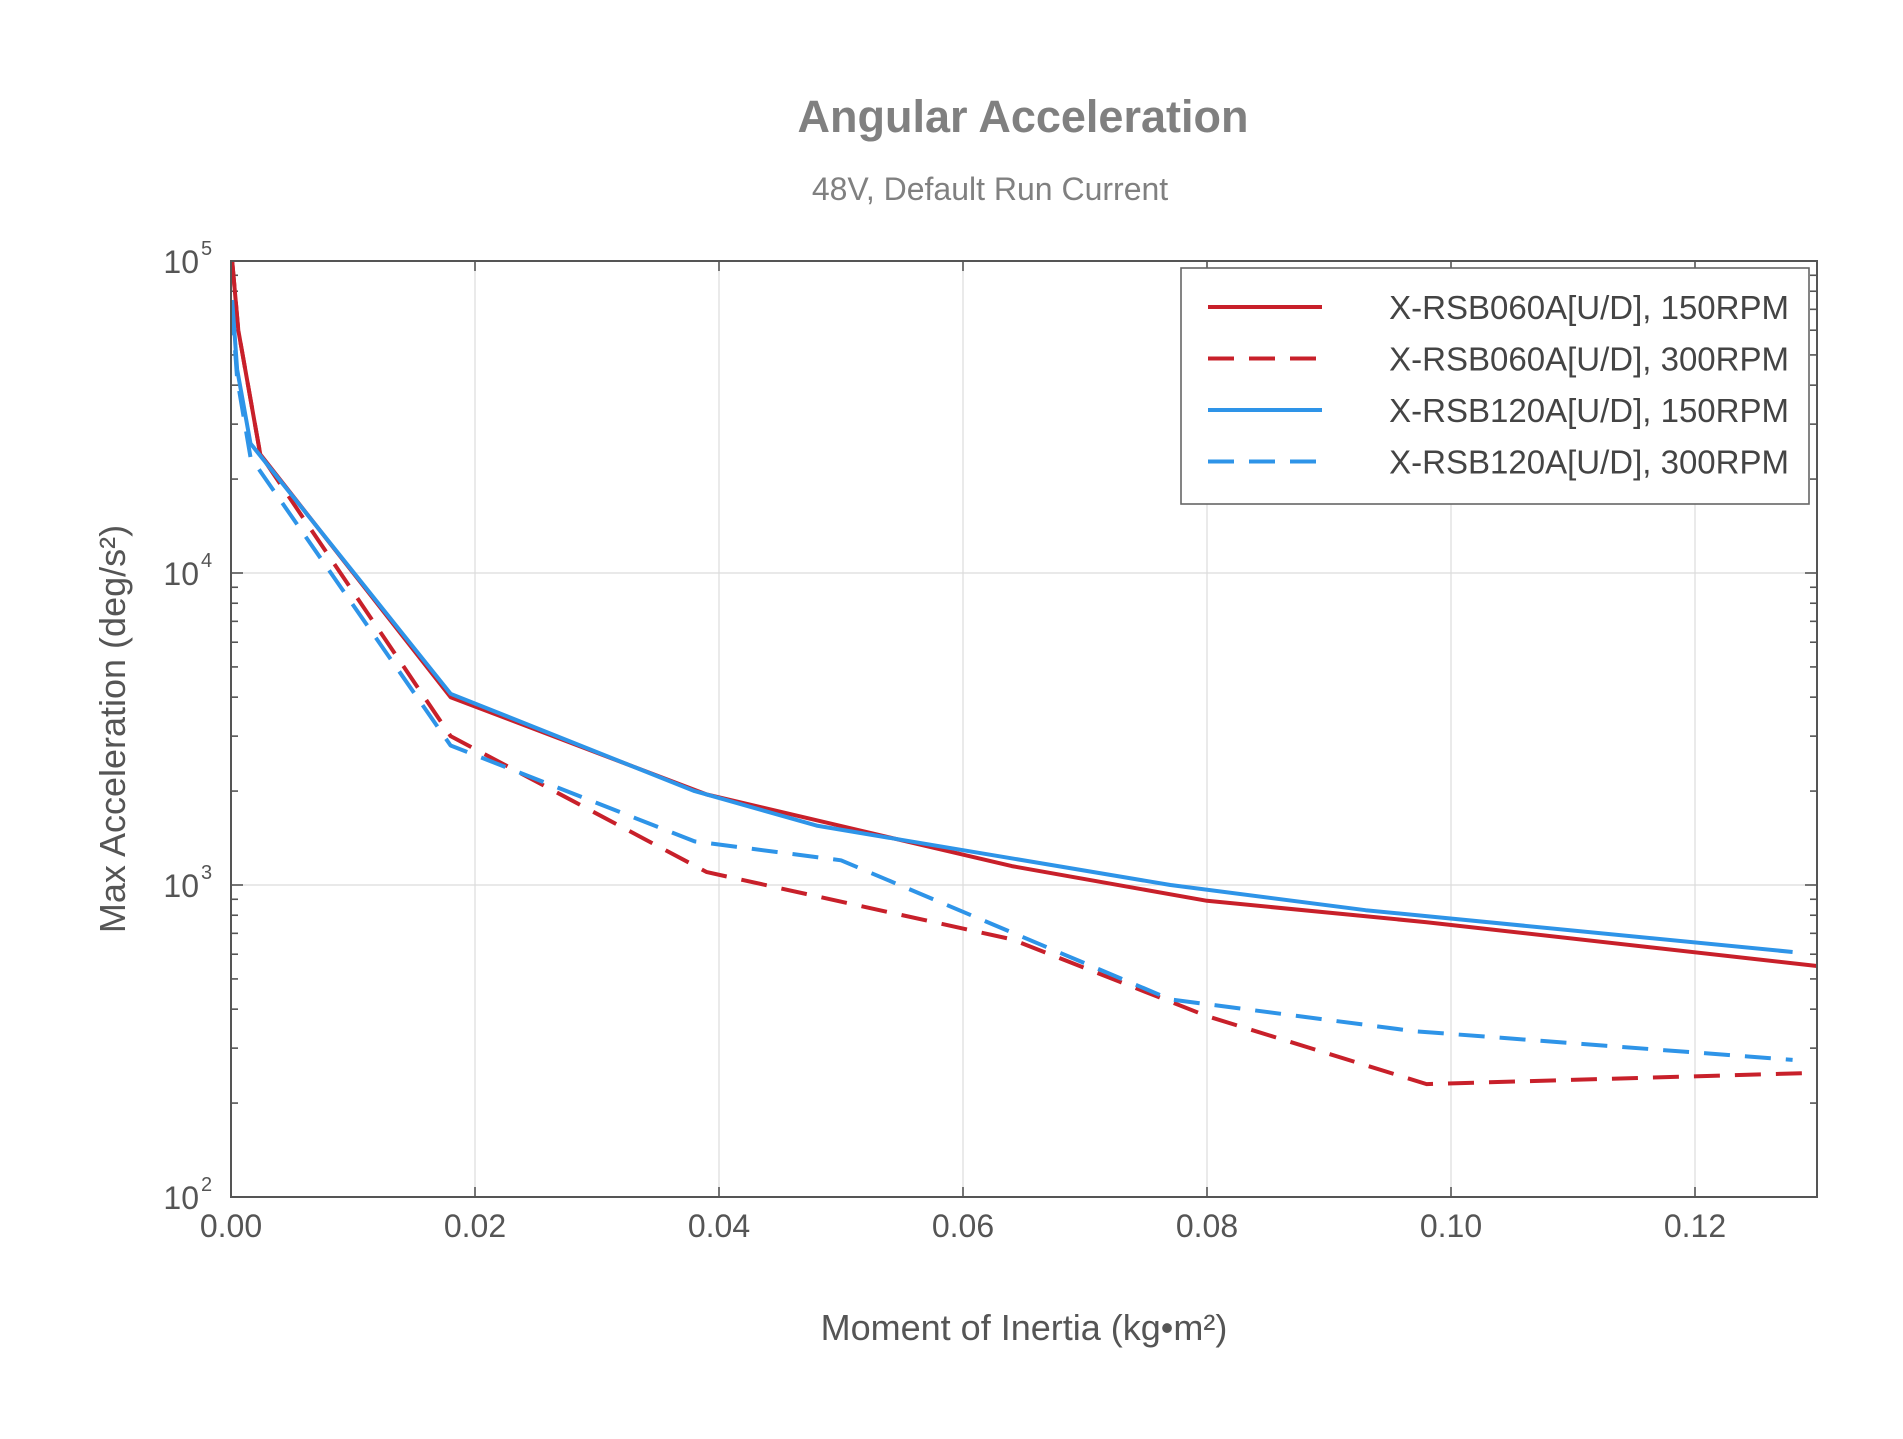  I want to click on legend-entry-1: X-RSB060A[U/D], 150RPM, so click(1498, 307).